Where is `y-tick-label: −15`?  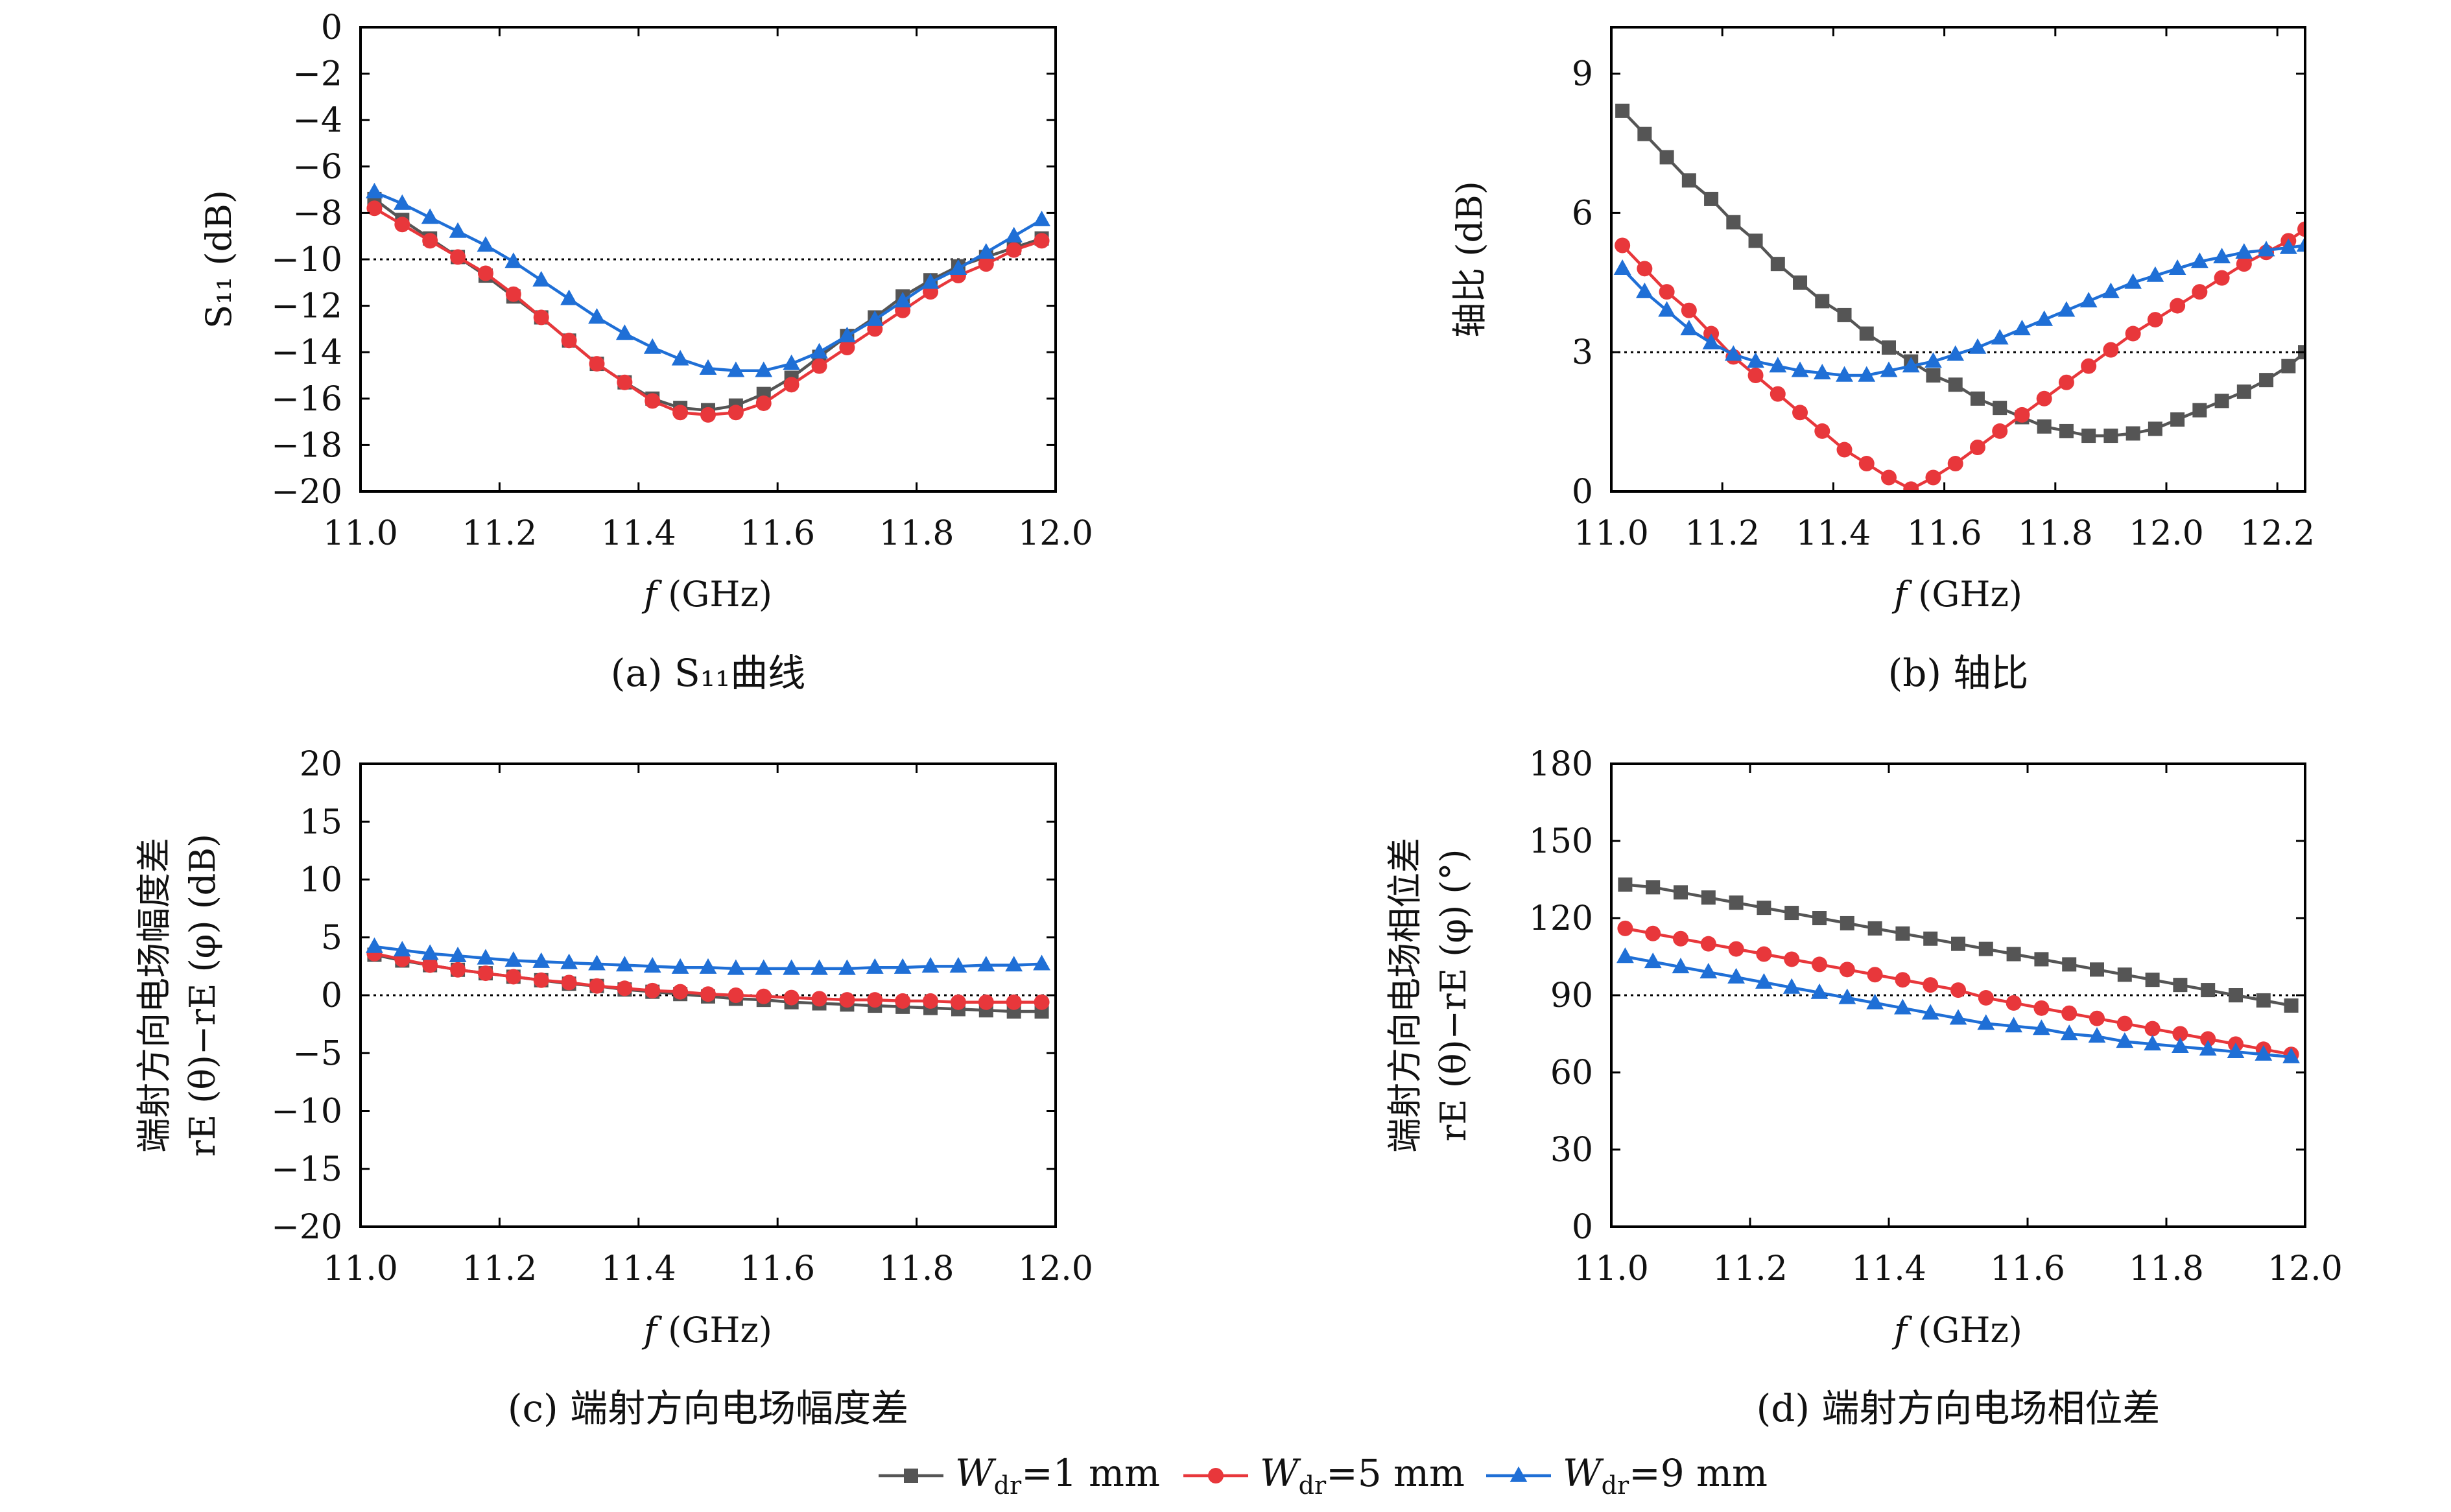
y-tick-label: −15 is located at coordinates (306, 1169).